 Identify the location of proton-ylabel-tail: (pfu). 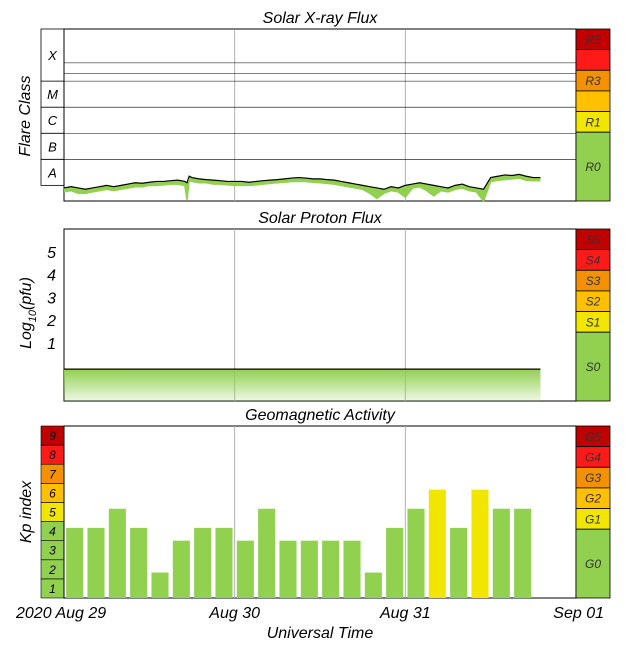
(26, 293).